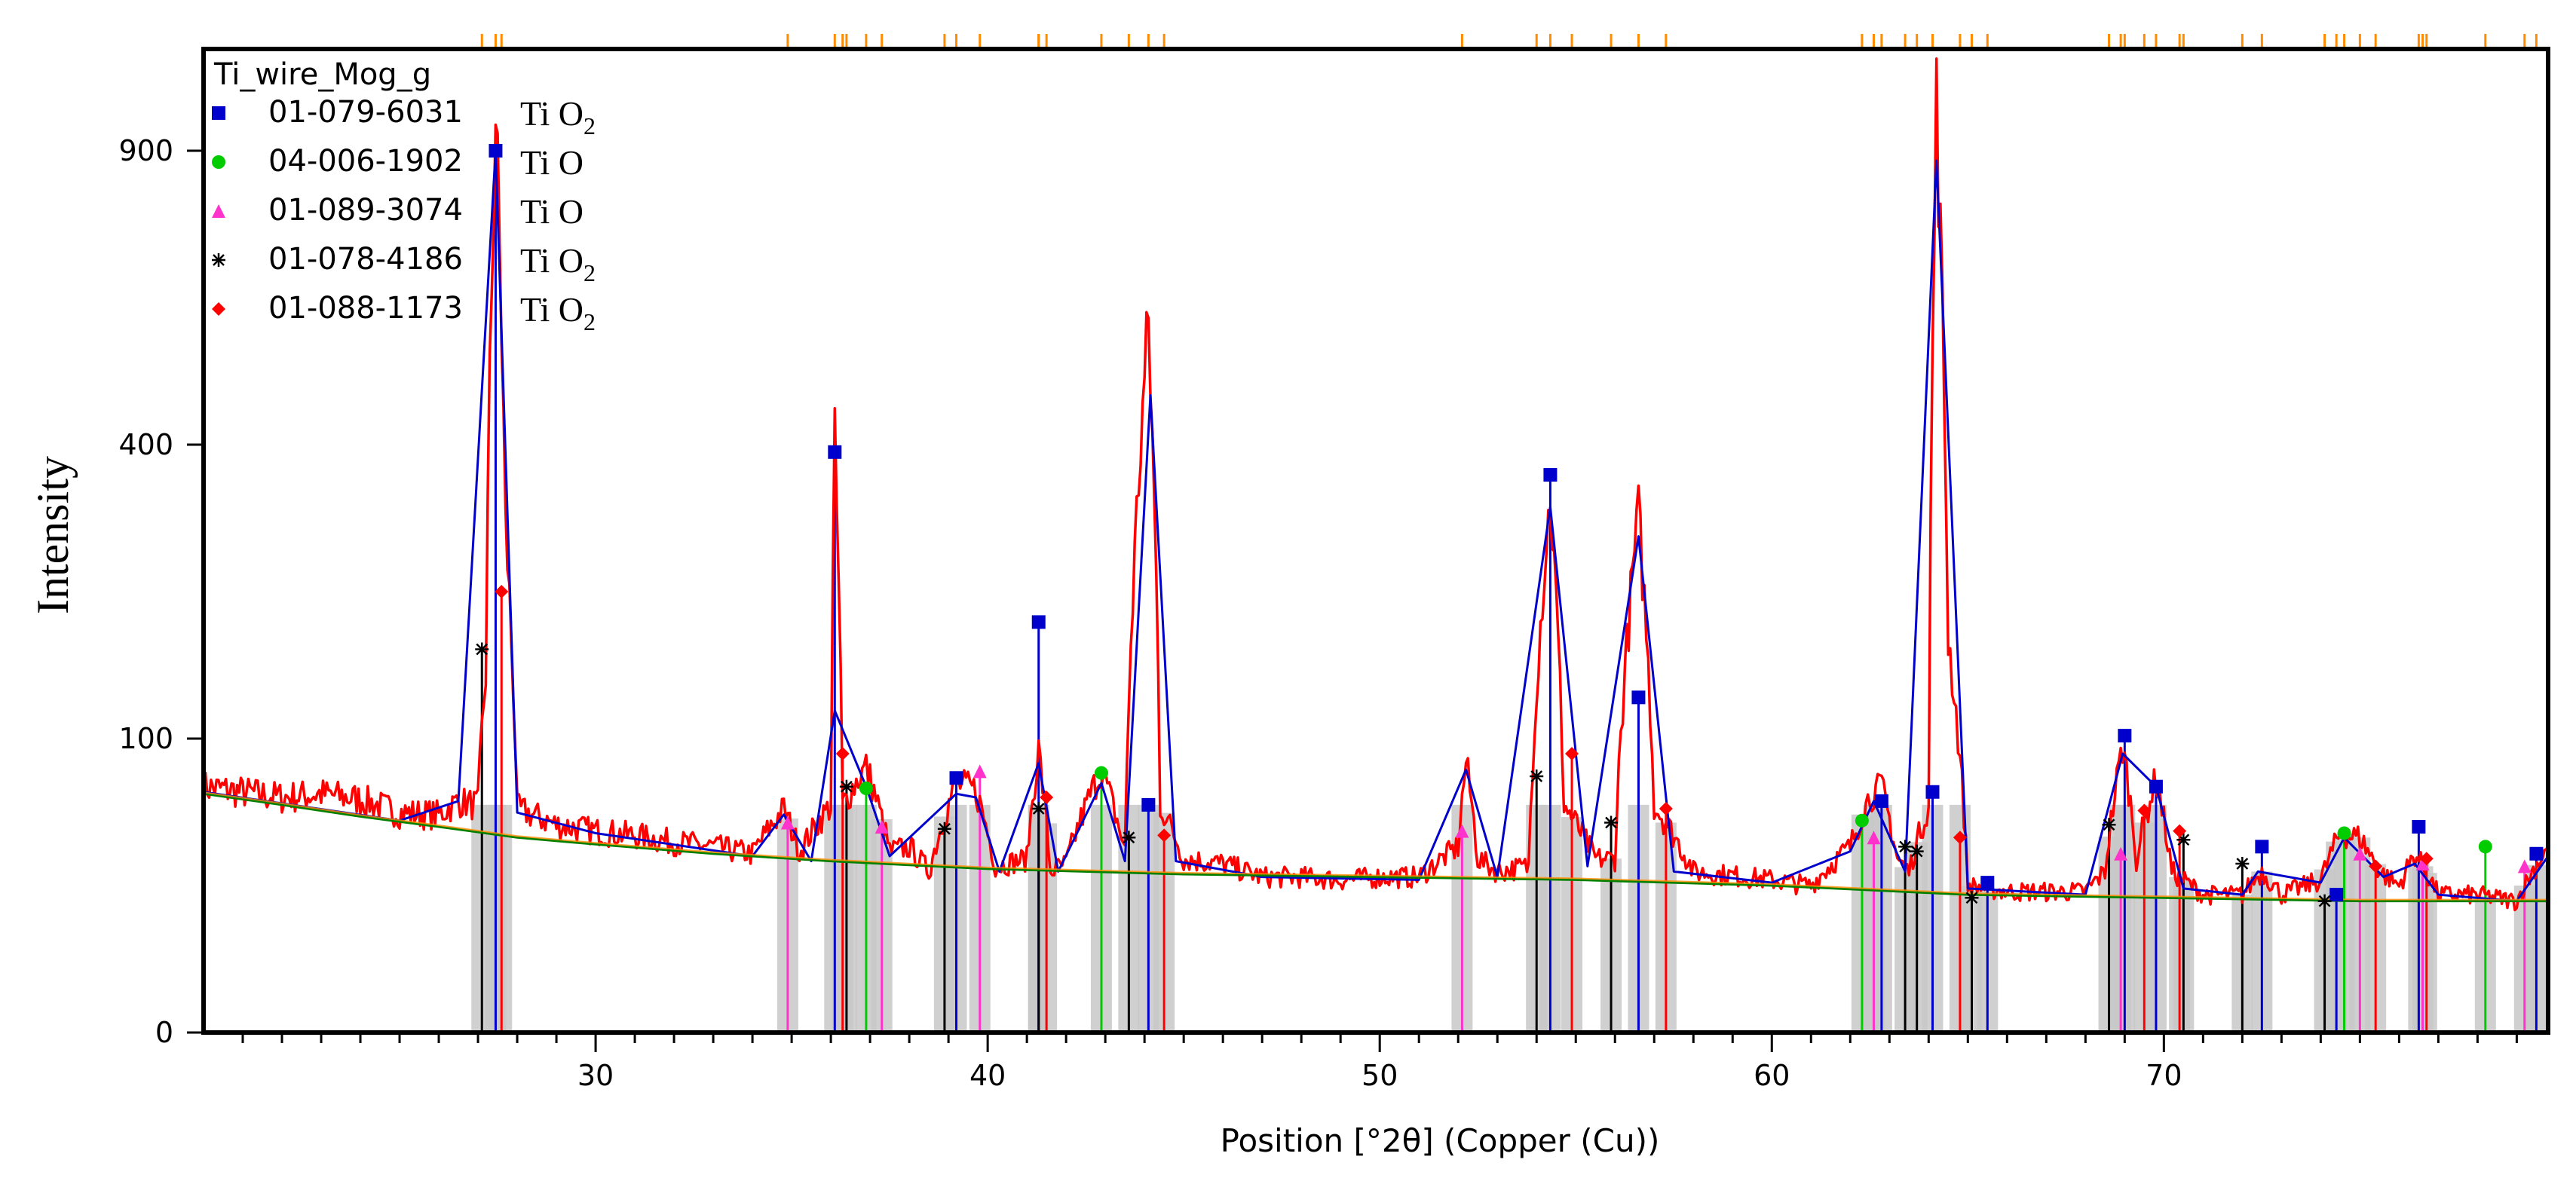 The height and width of the screenshot is (1181, 2576). Describe the element at coordinates (1380, 1075) in the screenshot. I see `x-tick-label: 50` at that location.